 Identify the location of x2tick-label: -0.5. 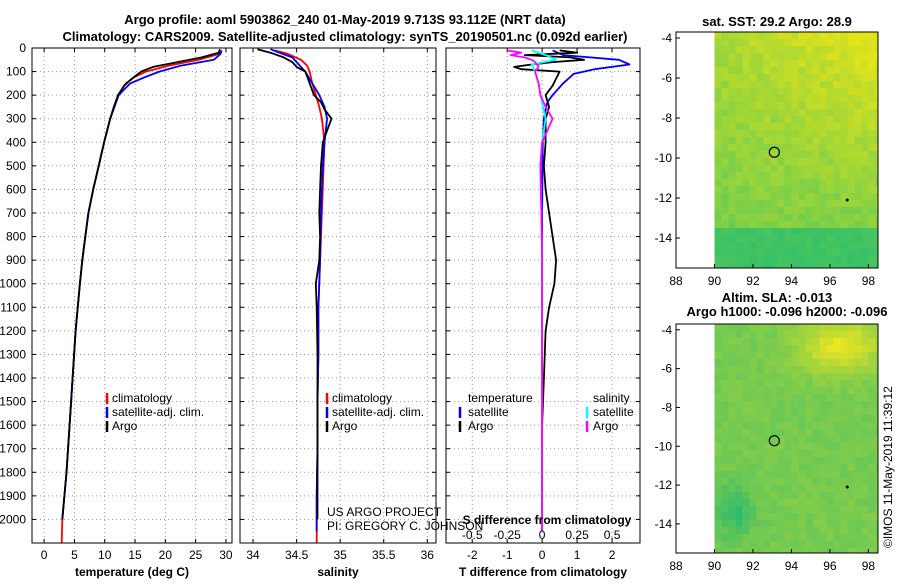
(472, 535).